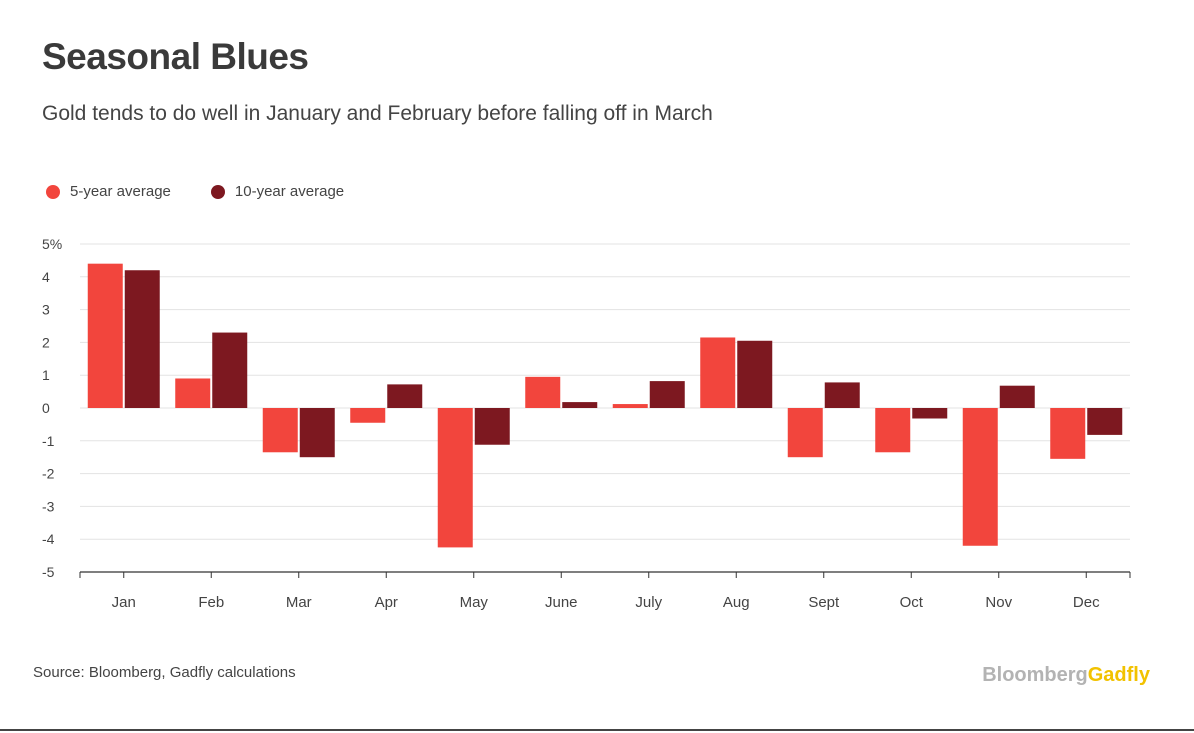  I want to click on y-tick-label: -3, so click(48, 506).